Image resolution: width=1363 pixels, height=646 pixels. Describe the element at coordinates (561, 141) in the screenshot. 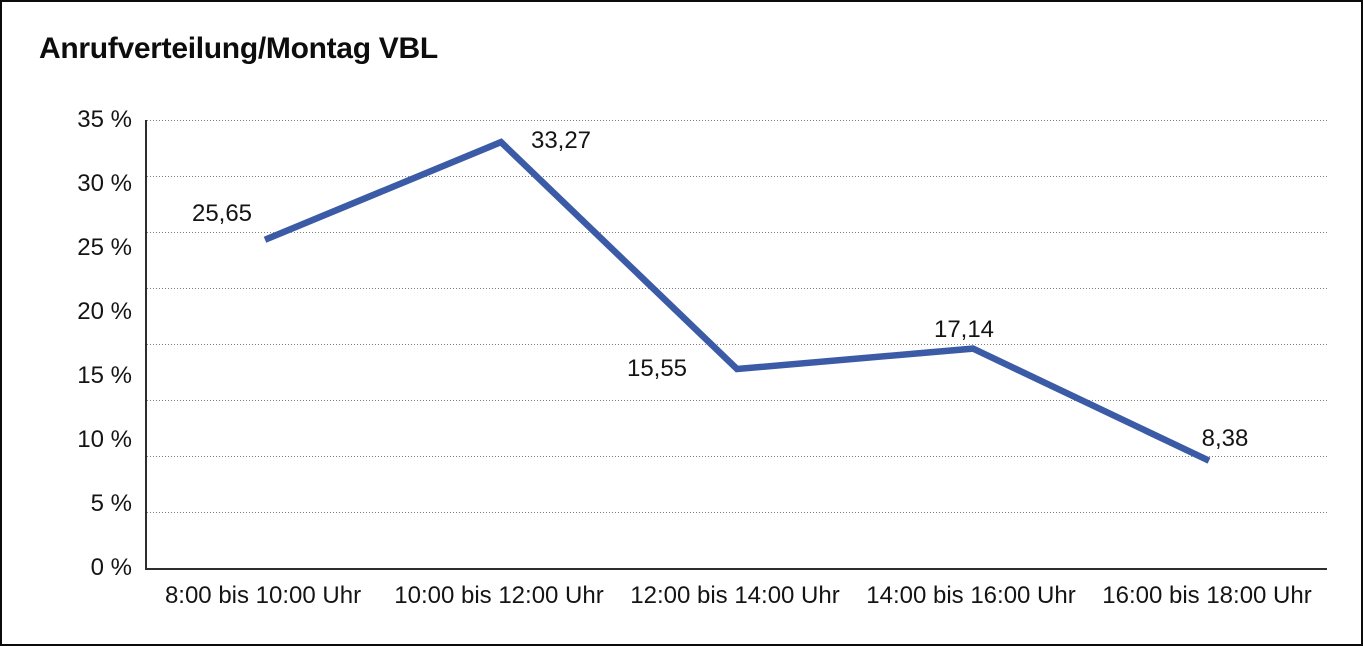

I see `data-point-label: 33,27` at that location.